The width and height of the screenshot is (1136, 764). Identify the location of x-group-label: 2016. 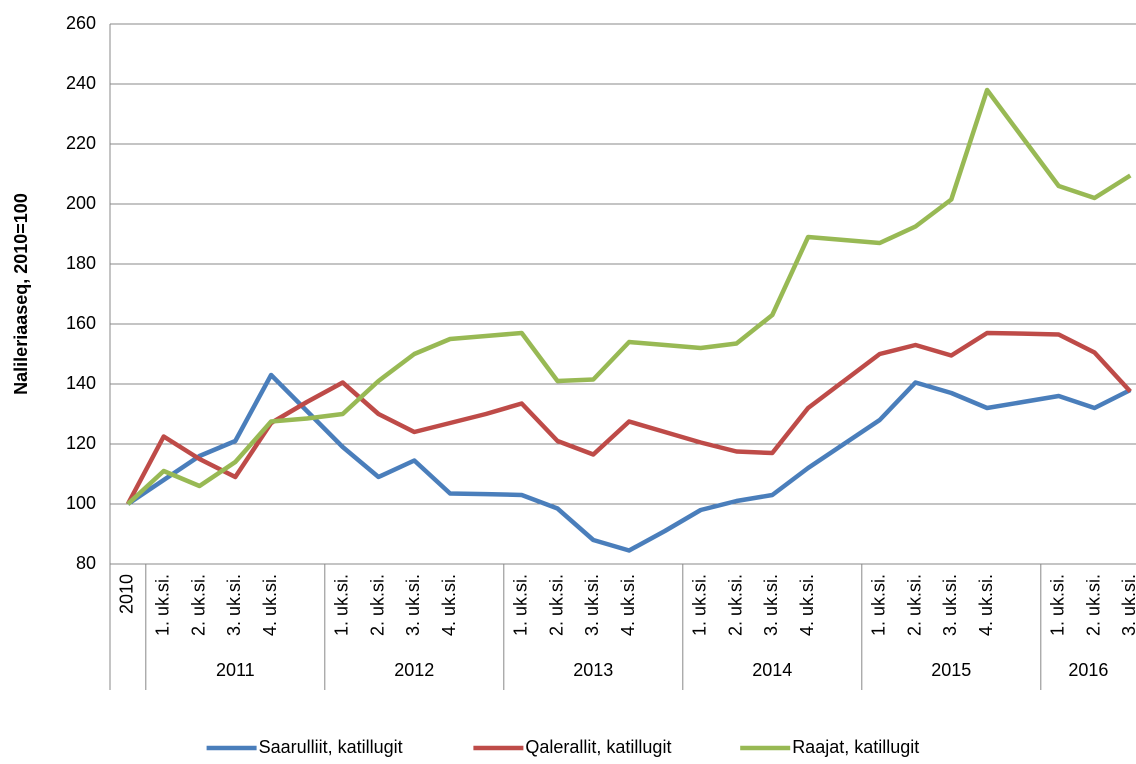
(1088, 670).